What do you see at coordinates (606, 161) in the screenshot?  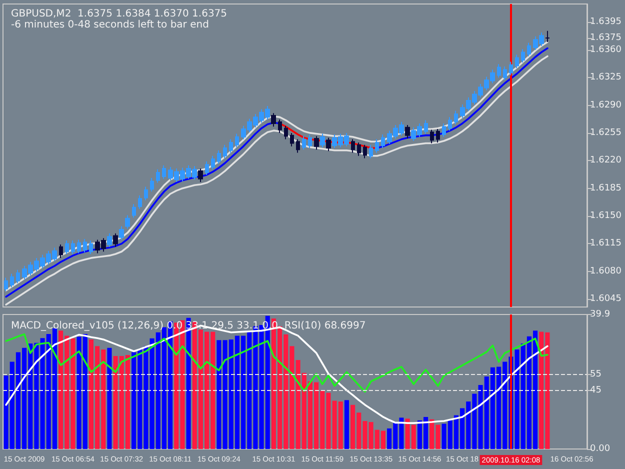 I see `y-tick-label: 1.6220` at bounding box center [606, 161].